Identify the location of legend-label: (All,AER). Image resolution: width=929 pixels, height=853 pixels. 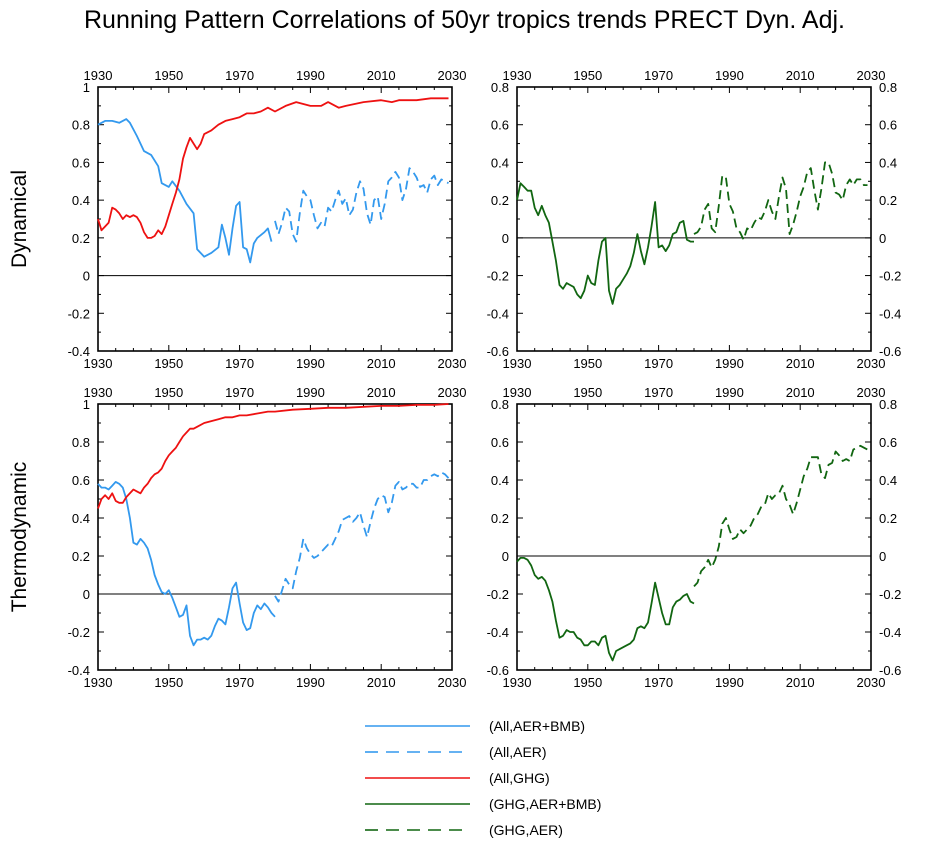
(518, 752).